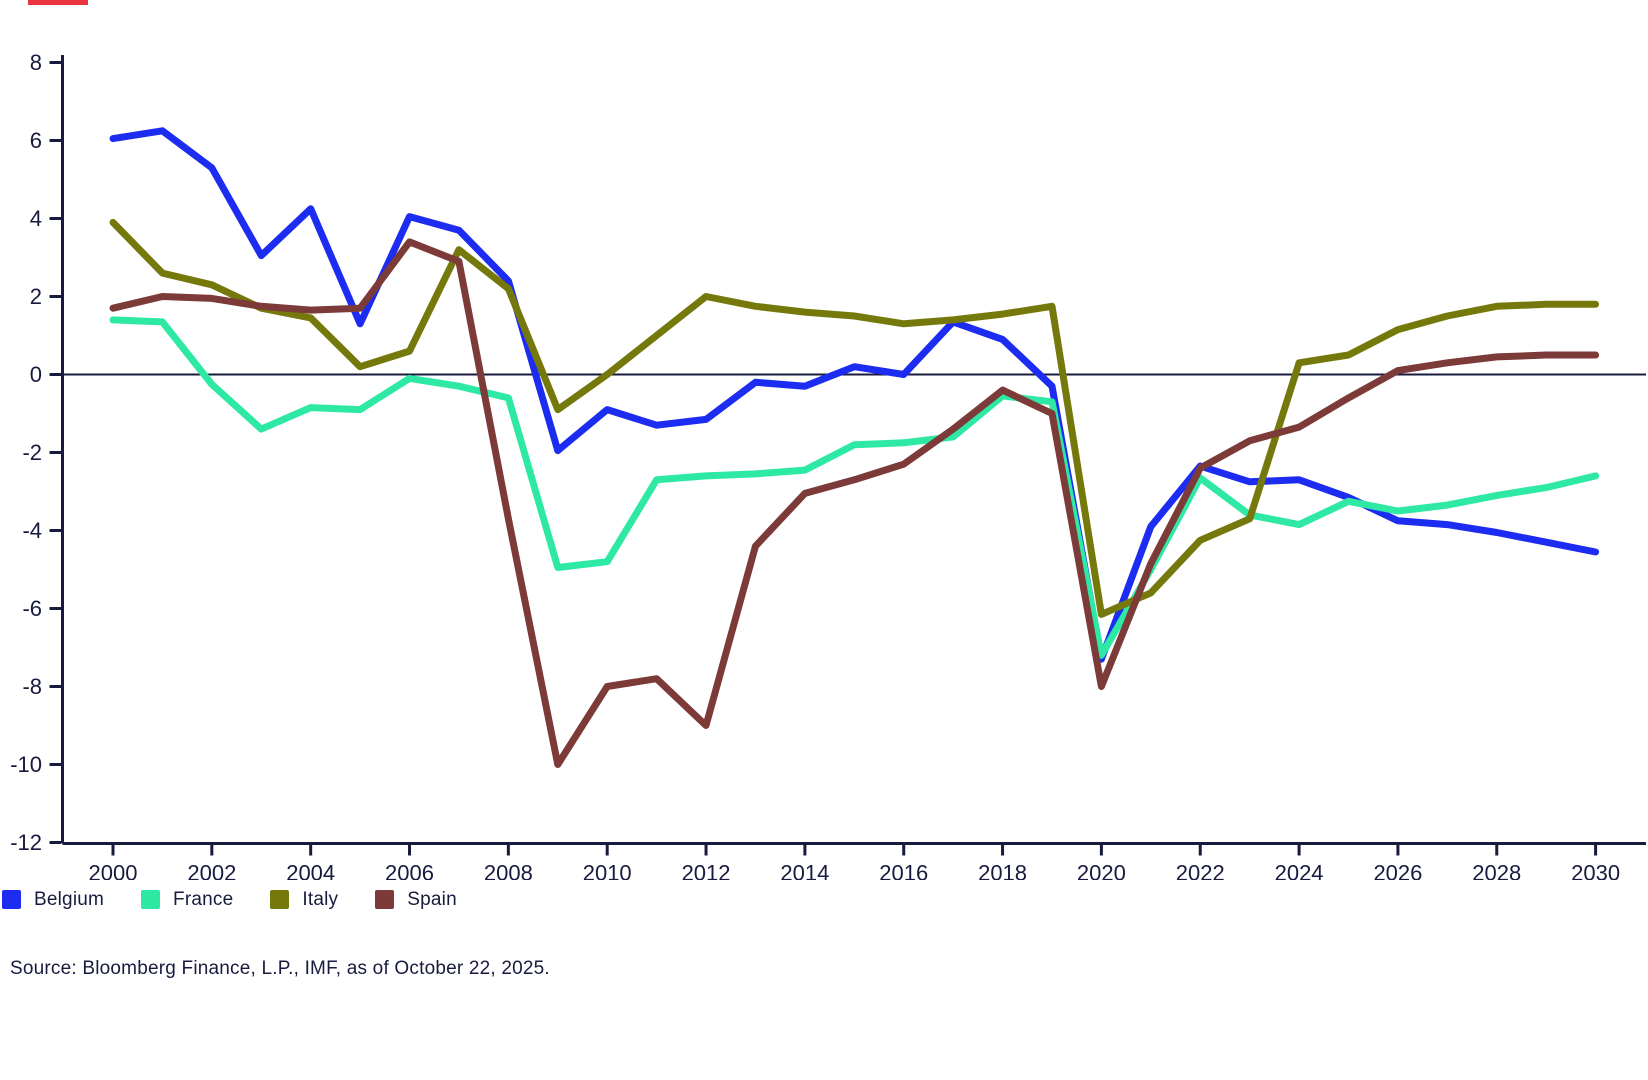 Image resolution: width=1648 pixels, height=1080 pixels. Describe the element at coordinates (211, 871) in the screenshot. I see `x-tick-label: 2002` at that location.